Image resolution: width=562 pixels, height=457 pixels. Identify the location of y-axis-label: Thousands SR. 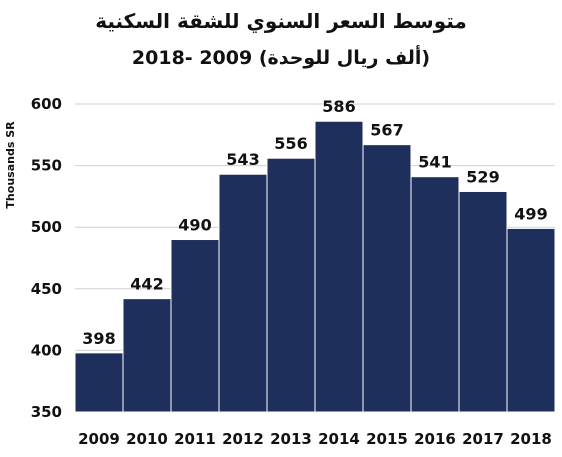
(10, 165).